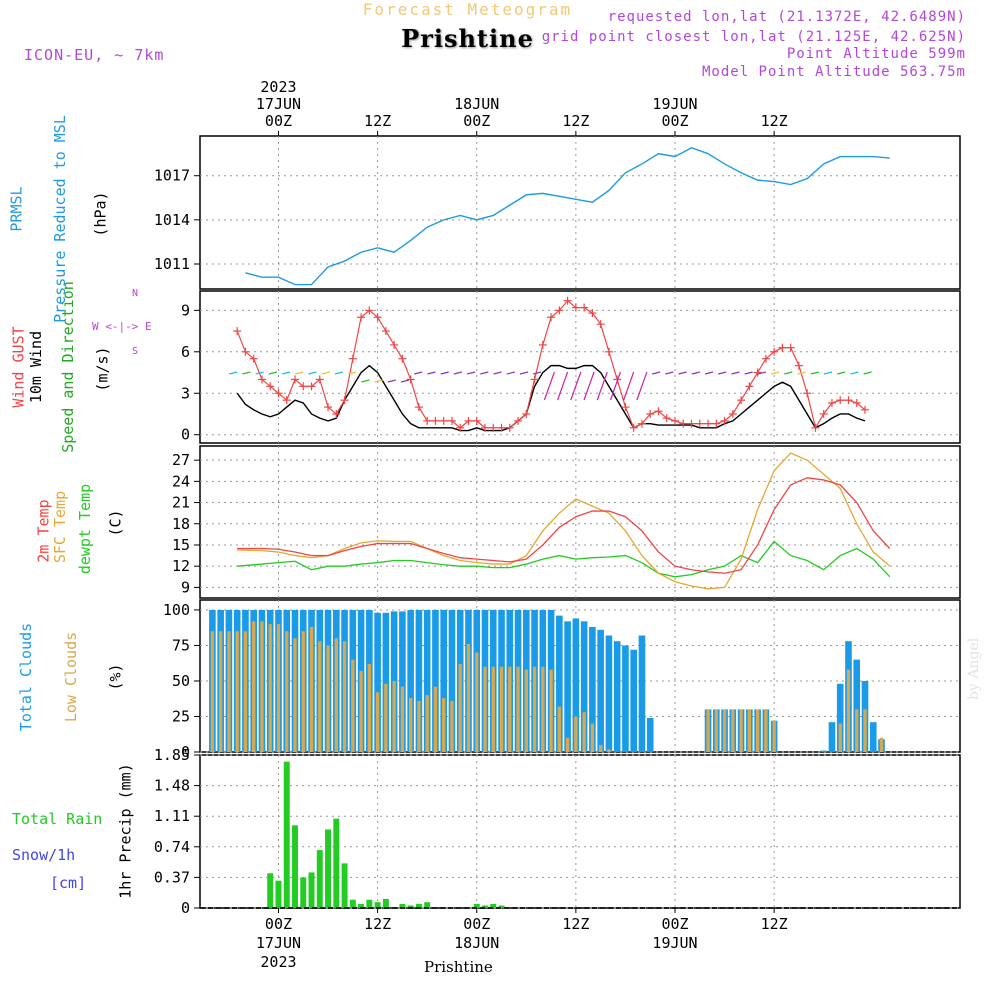 The height and width of the screenshot is (1000, 1000). What do you see at coordinates (674, 104) in the screenshot?
I see `top-day-label: 19JUN` at bounding box center [674, 104].